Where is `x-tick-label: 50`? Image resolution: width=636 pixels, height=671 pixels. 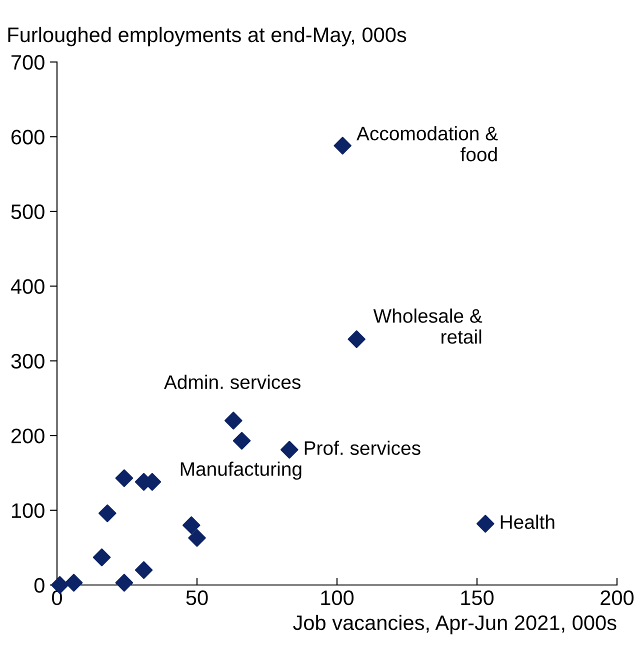
x-tick-label: 50 is located at coordinates (197, 598).